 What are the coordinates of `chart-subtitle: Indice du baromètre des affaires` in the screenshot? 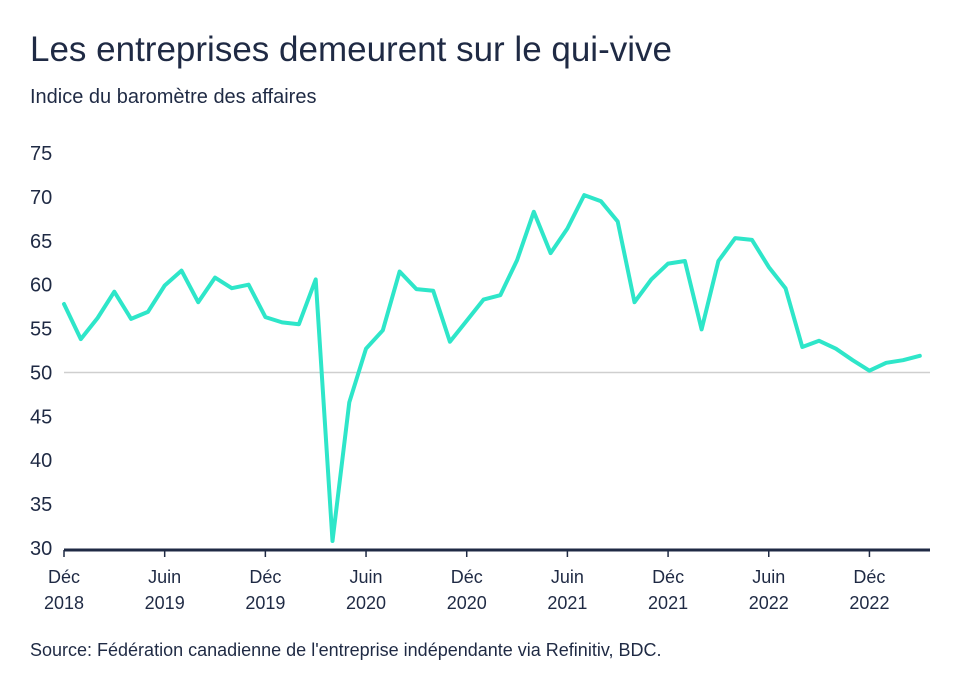 It's located at (173, 97).